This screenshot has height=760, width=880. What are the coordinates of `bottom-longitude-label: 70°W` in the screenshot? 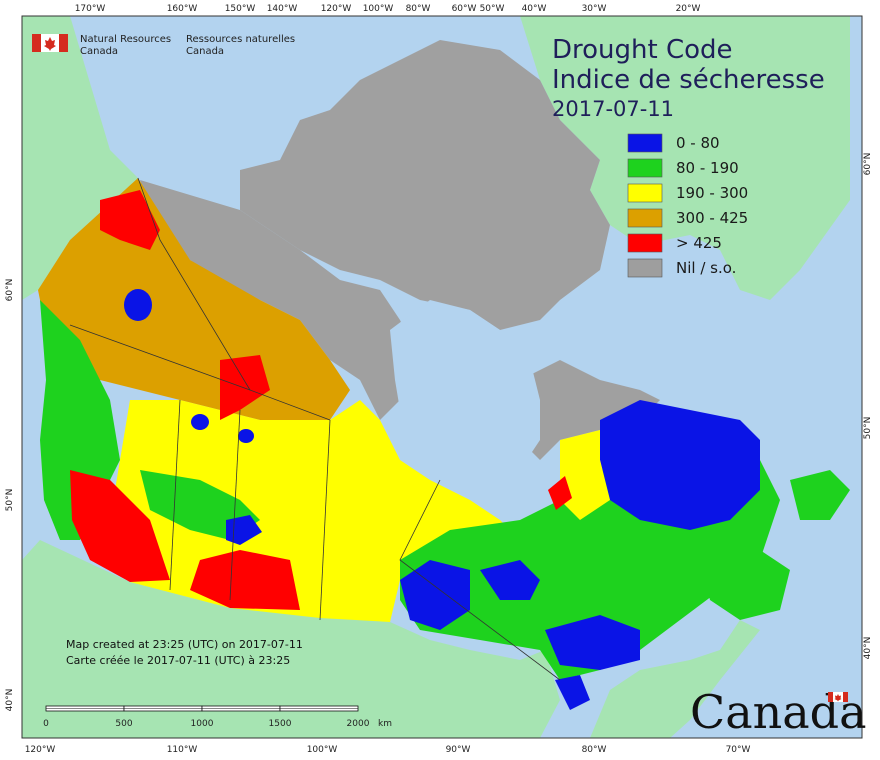 It's located at (738, 750).